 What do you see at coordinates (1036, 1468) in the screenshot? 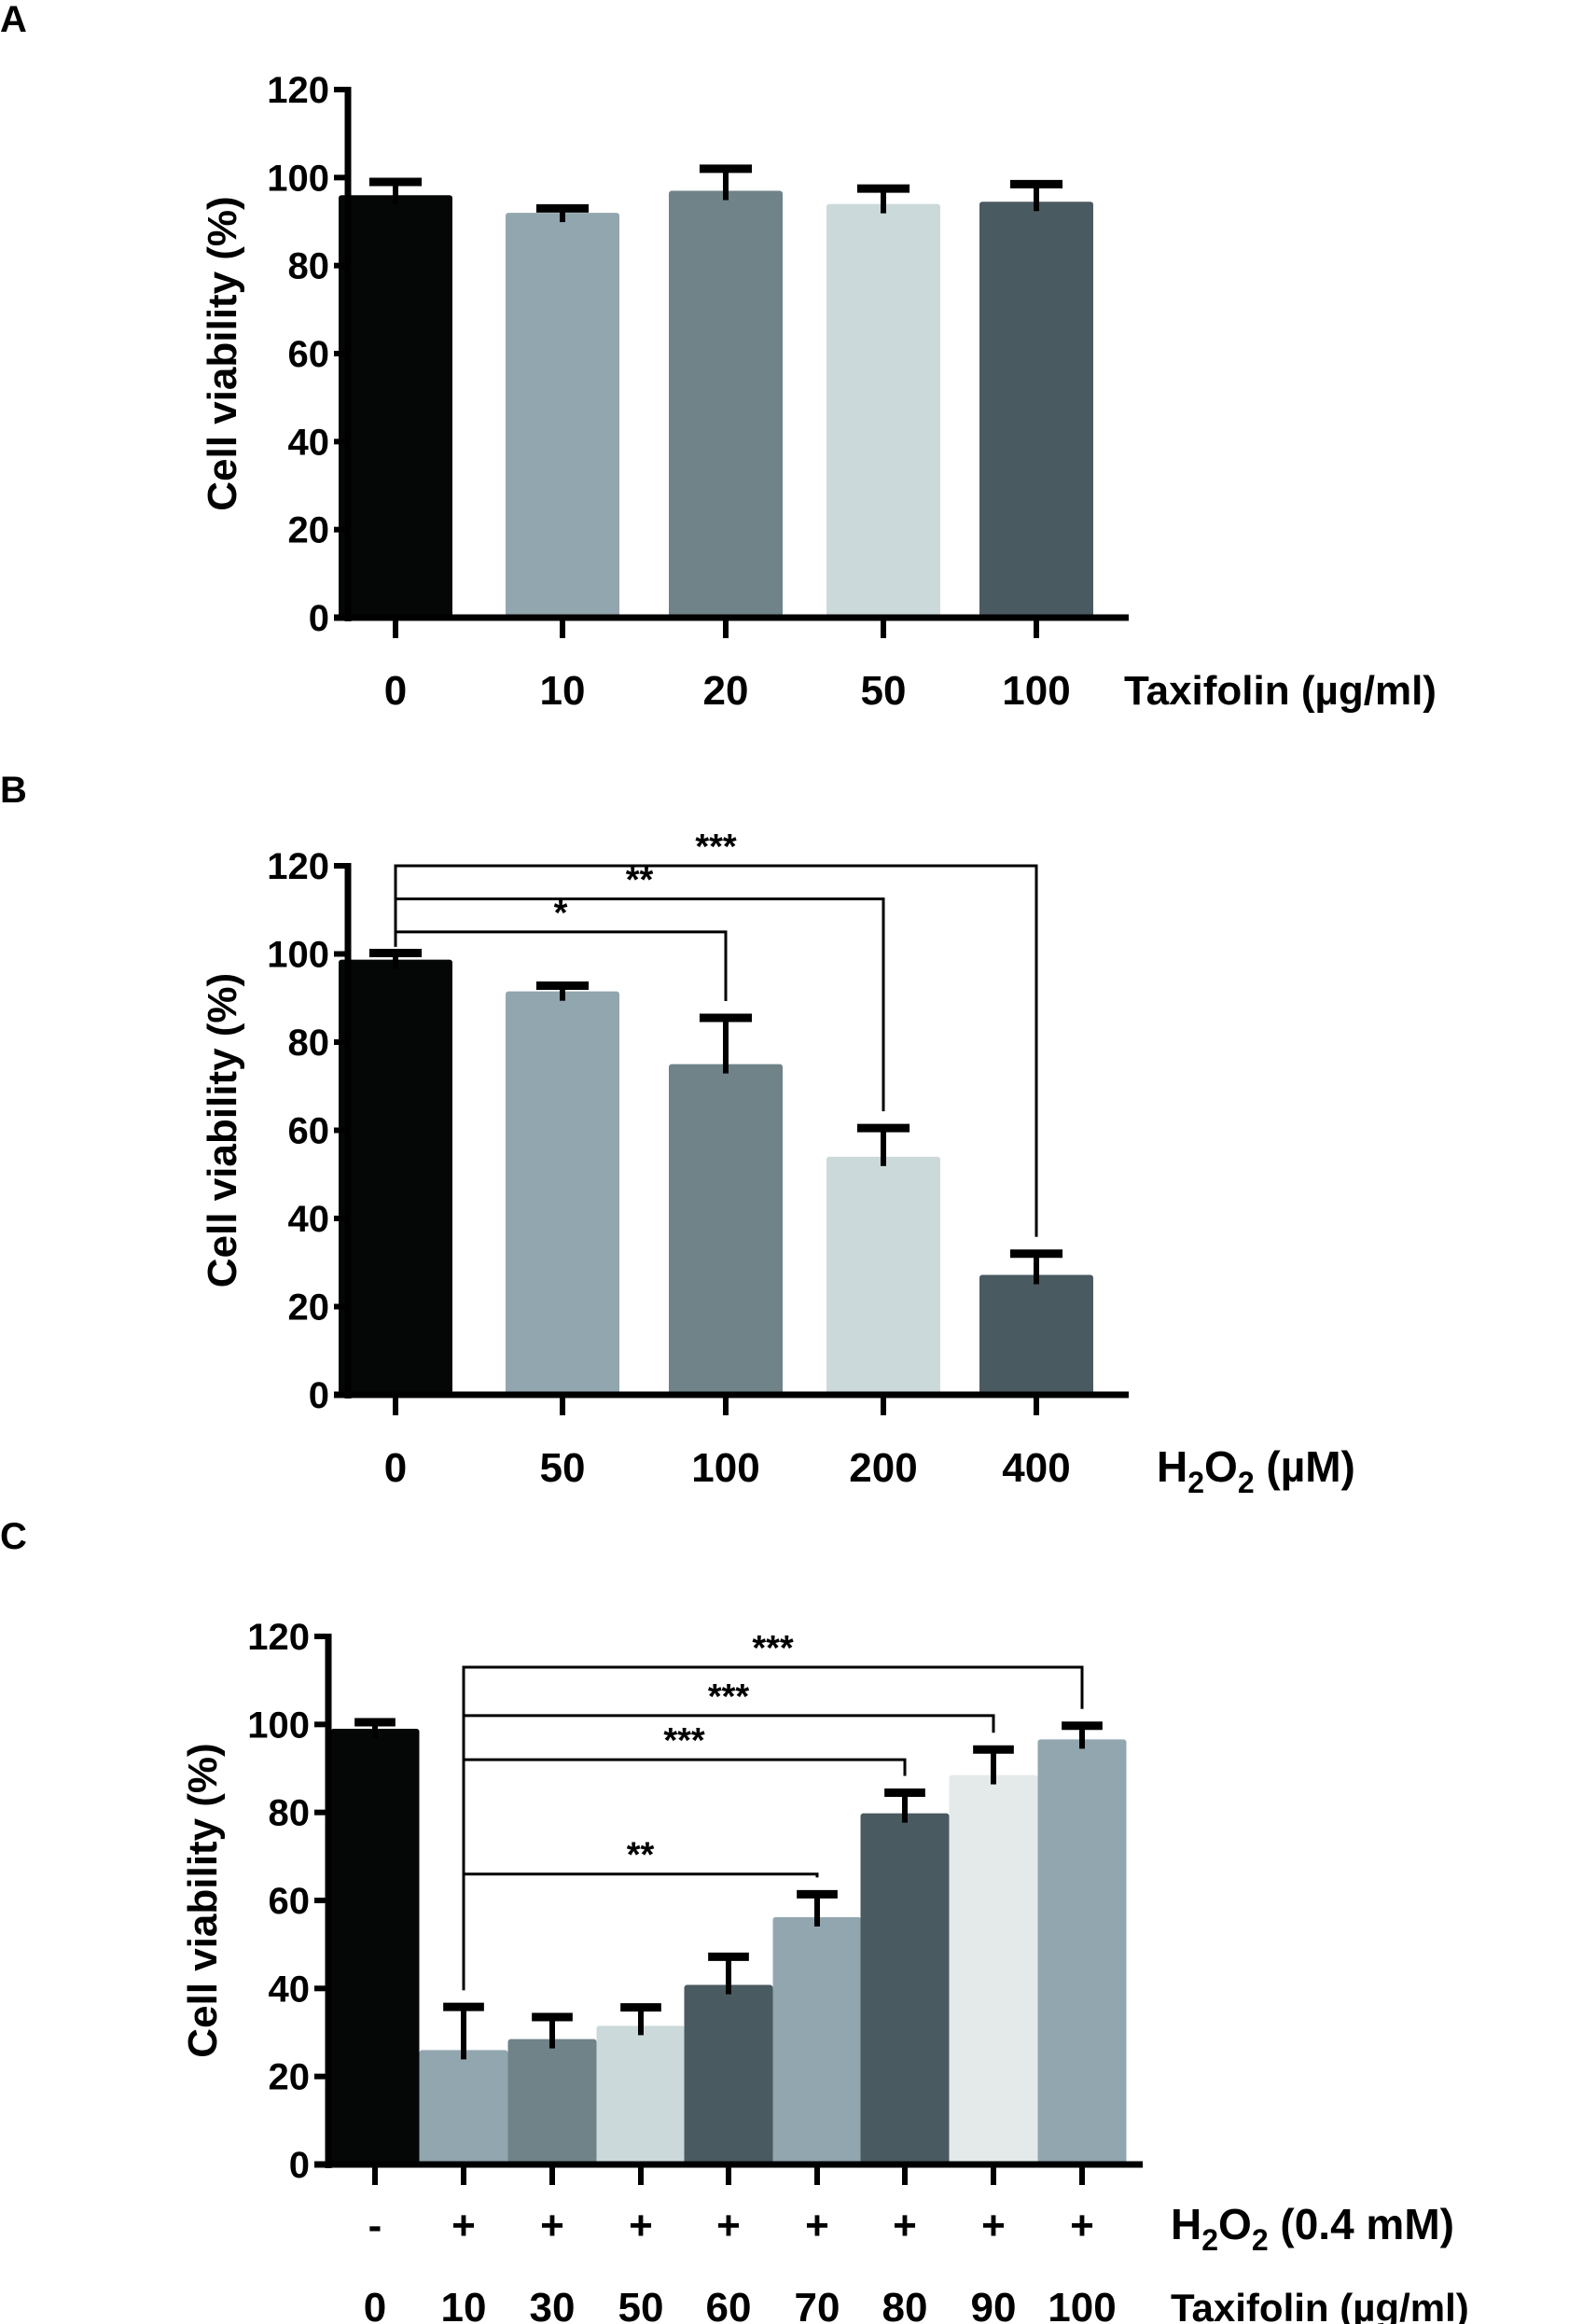
I see `x-tick-label: 400` at bounding box center [1036, 1468].